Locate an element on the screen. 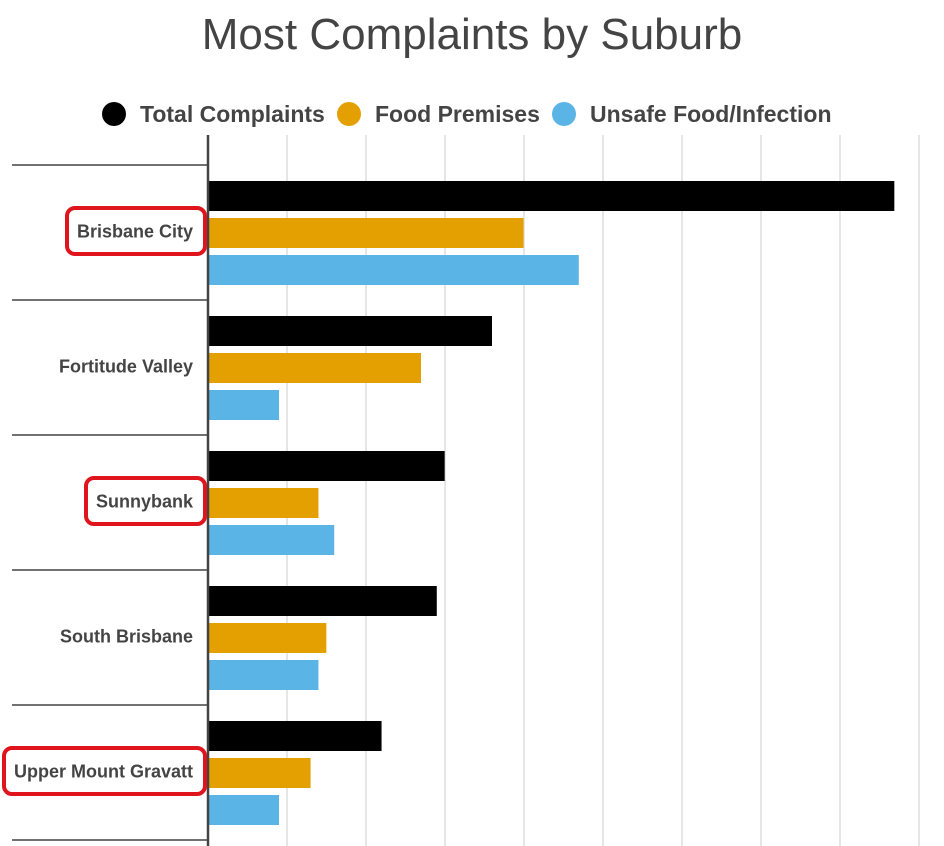 The width and height of the screenshot is (944, 846). legend-label-unsafe-food: Unsafe Food/Infection is located at coordinates (711, 113).